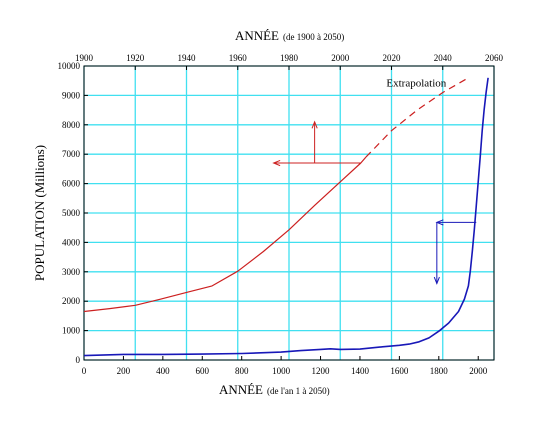  Describe the element at coordinates (84, 58) in the screenshot. I see `top-axis-tick-label: 1900` at that location.